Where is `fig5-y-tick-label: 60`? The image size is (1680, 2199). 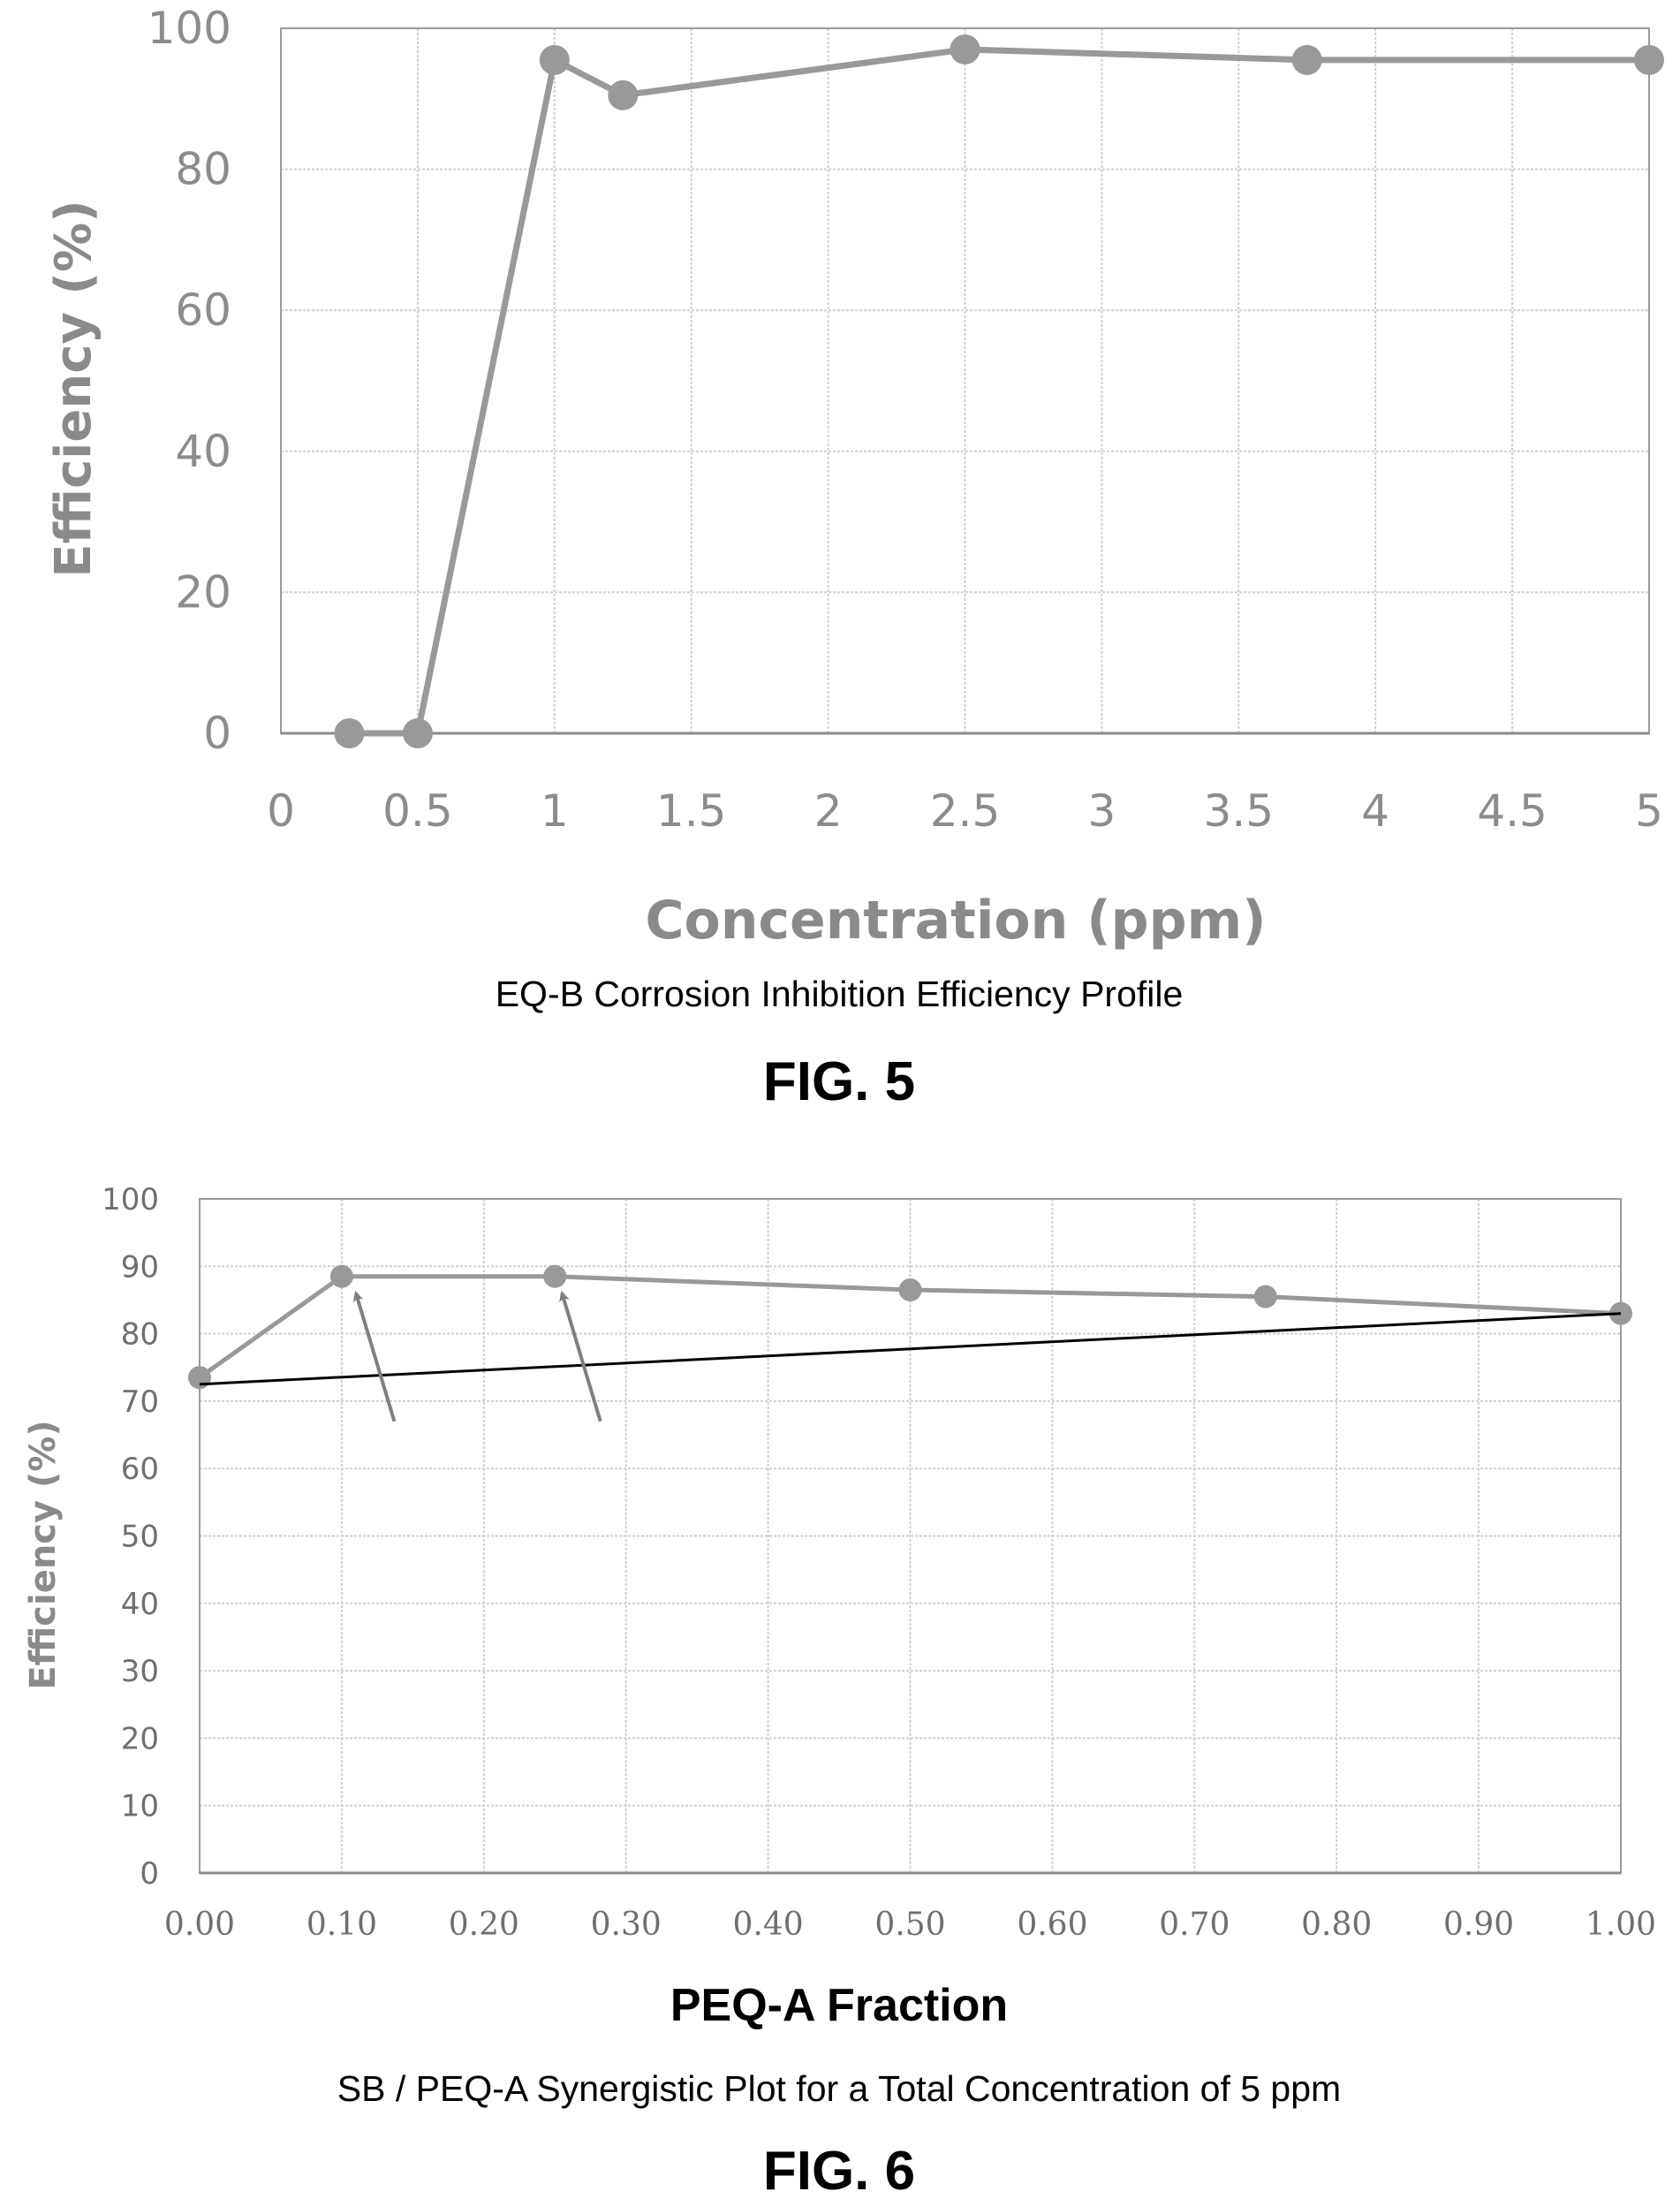 fig5-y-tick-label: 60 is located at coordinates (203, 310).